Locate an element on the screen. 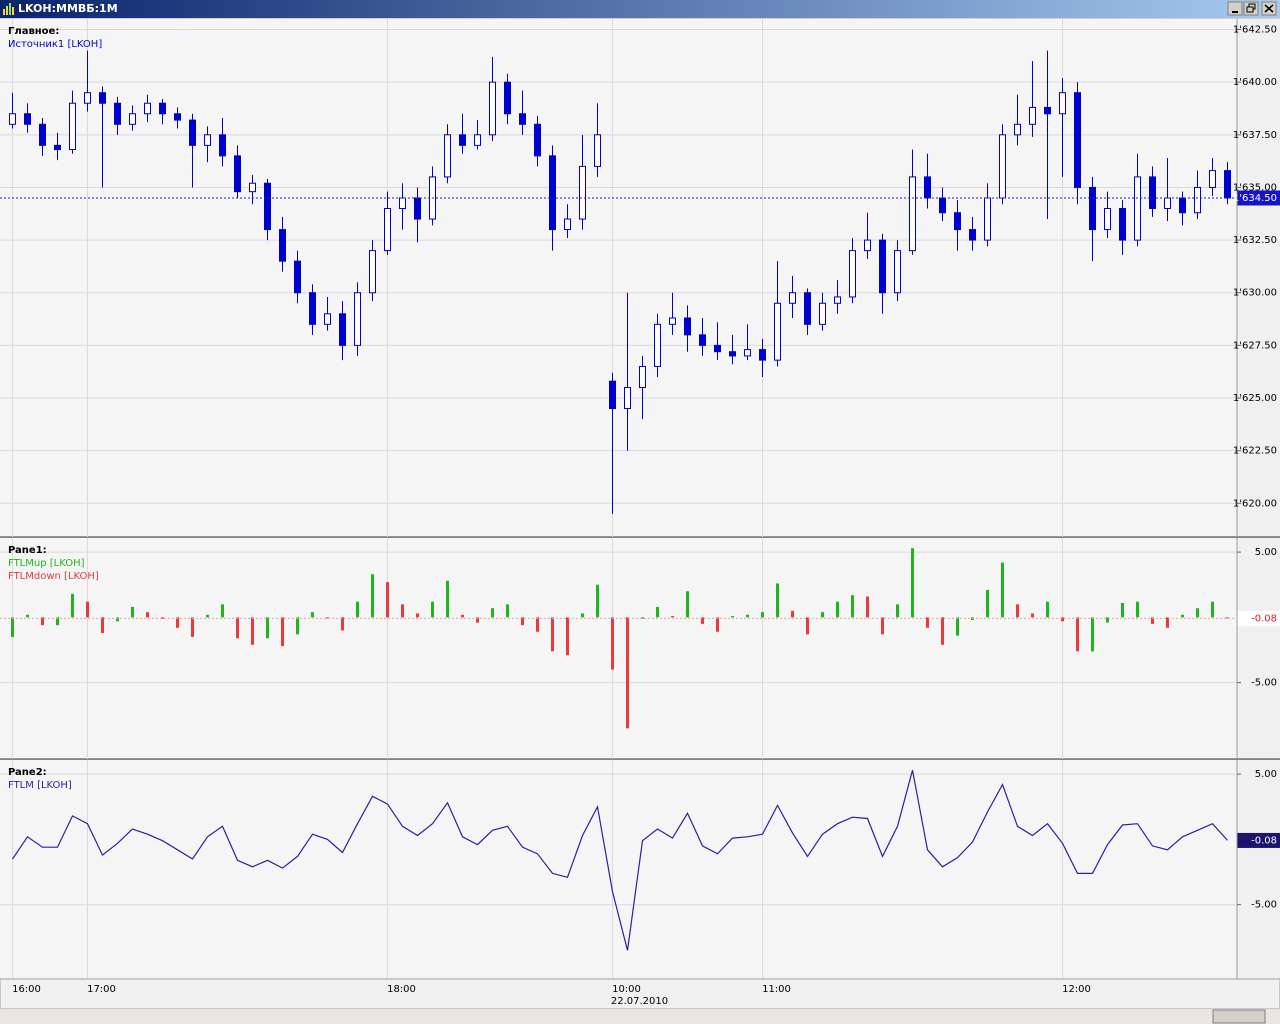 The height and width of the screenshot is (1024, 1280). legend-entry: FTLMup [LKOH] is located at coordinates (46, 563).